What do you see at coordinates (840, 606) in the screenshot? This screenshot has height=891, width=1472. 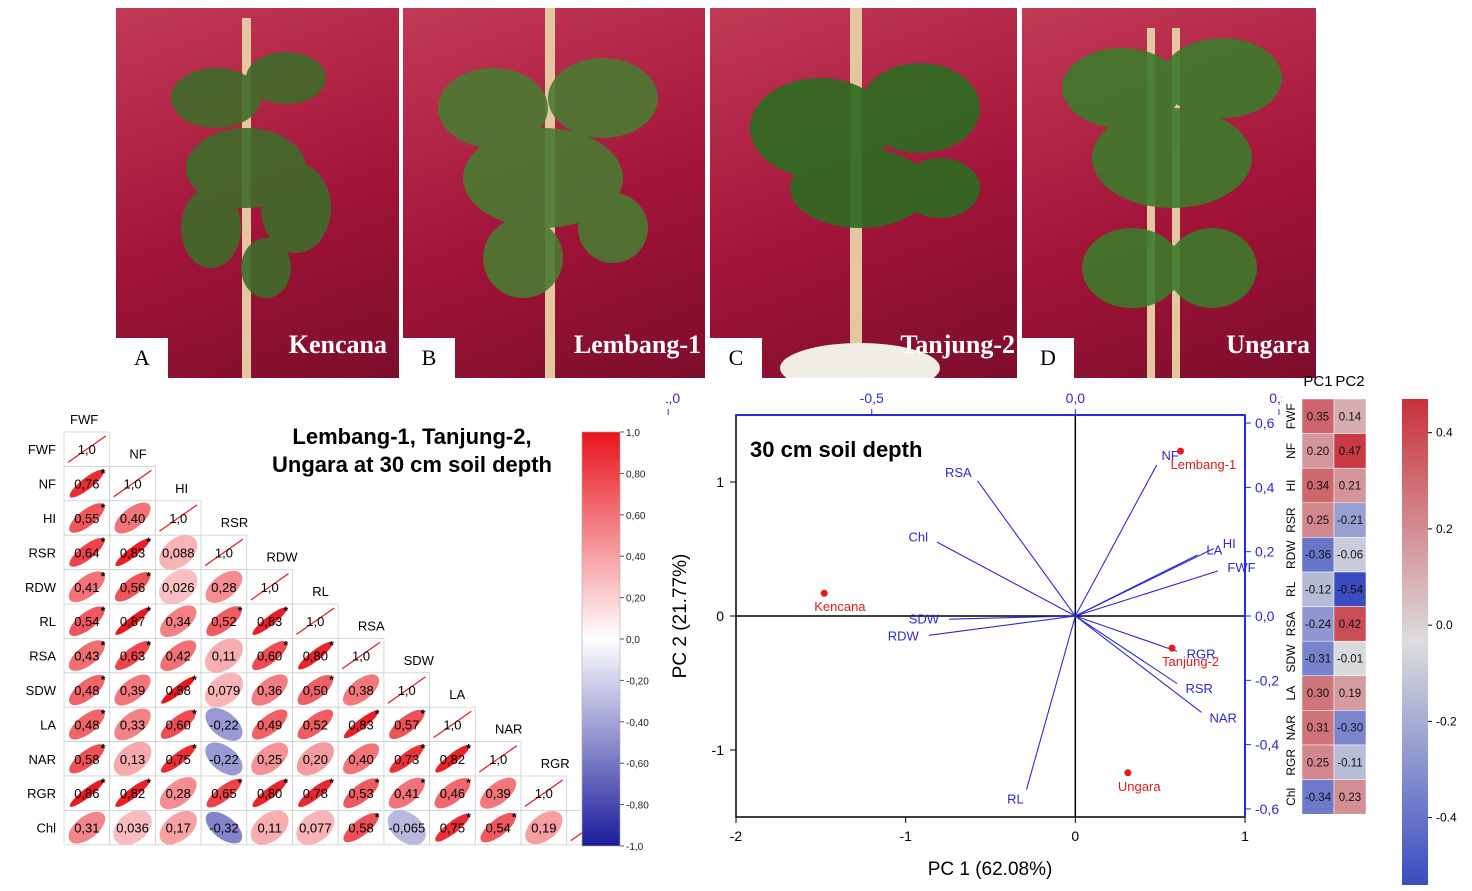 I see `score-label: Kencana` at bounding box center [840, 606].